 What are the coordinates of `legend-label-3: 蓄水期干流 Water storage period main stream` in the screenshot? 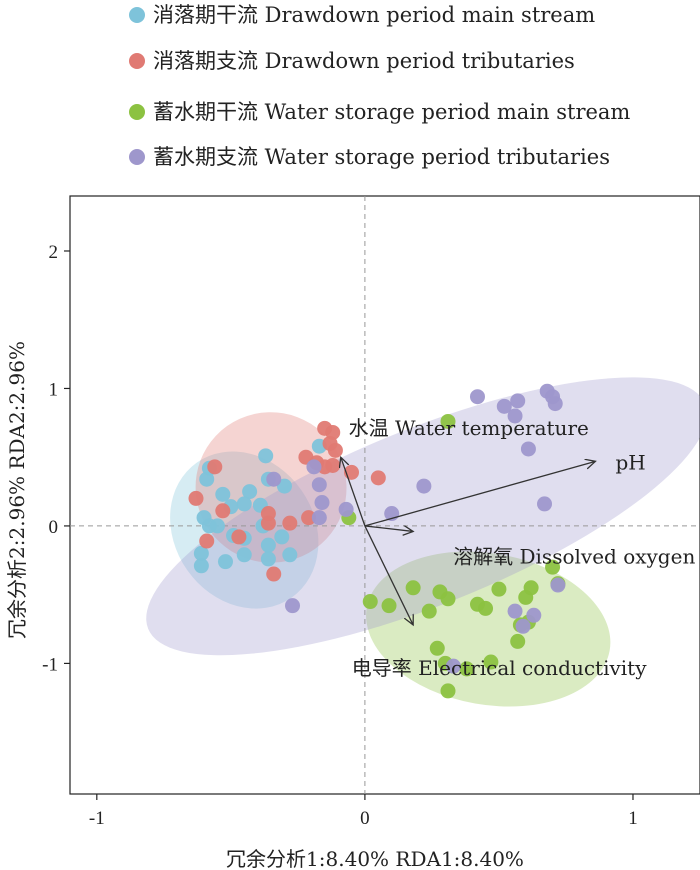 It's located at (391, 112).